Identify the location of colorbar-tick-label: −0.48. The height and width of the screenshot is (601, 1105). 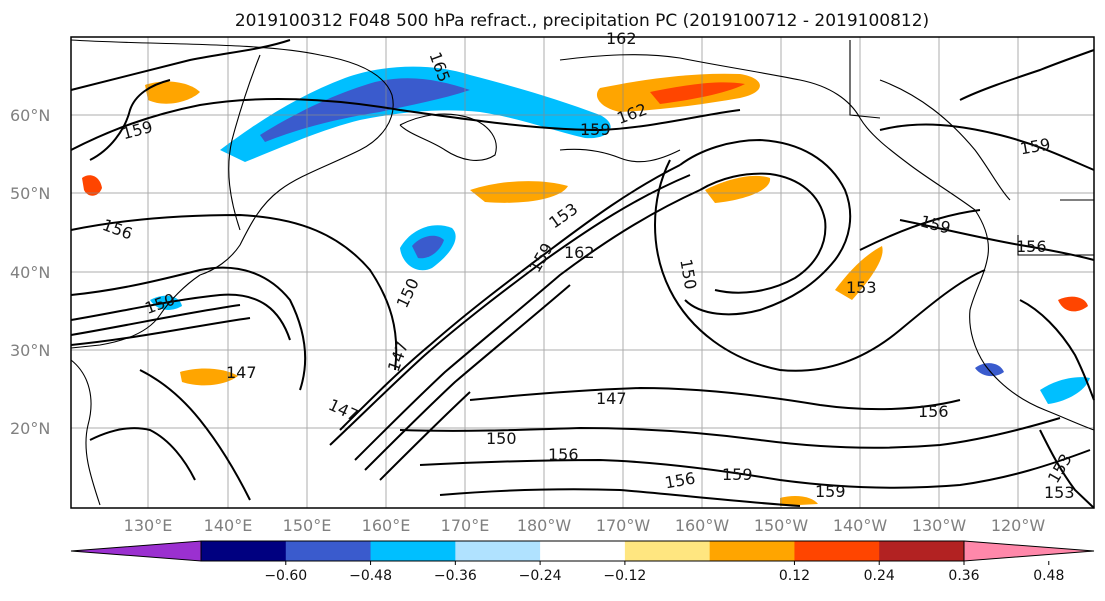
(370, 576).